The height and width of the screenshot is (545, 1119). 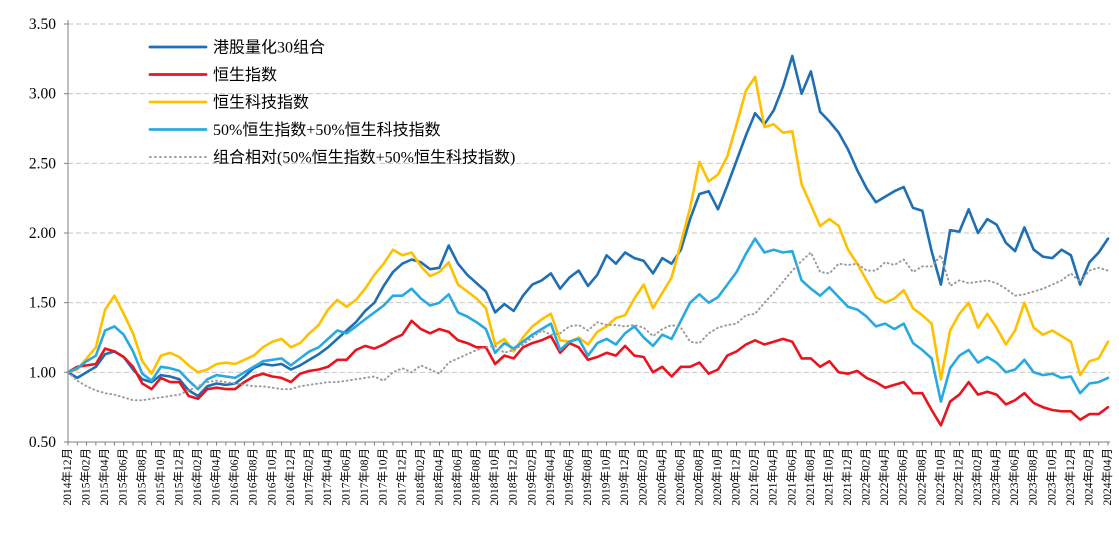 I want to click on x-tick-label: 2015年06月, so click(x=123, y=477).